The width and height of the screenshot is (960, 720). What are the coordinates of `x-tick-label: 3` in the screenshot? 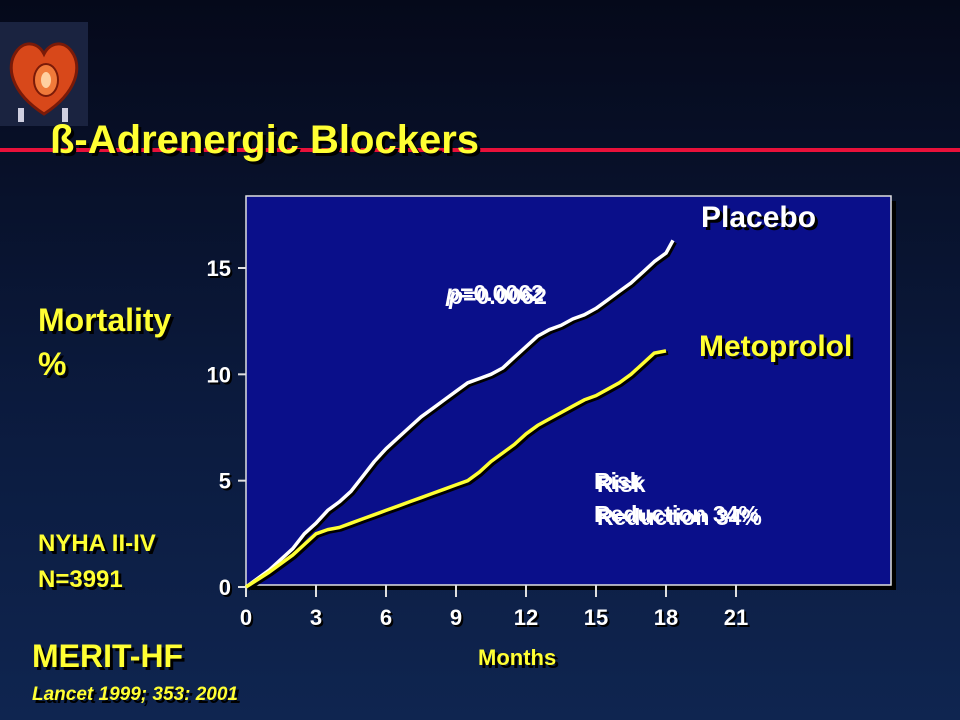 It's located at (316, 617).